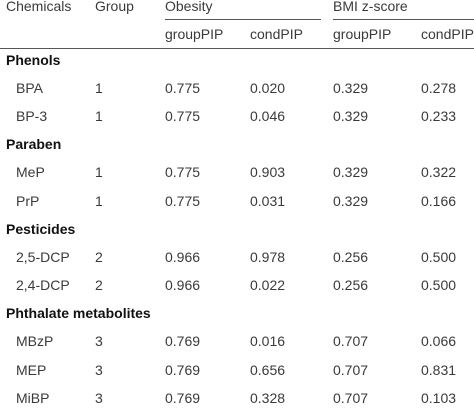 This screenshot has width=474, height=408. What do you see at coordinates (32, 116) in the screenshot?
I see `chemical-cell: BP-3` at bounding box center [32, 116].